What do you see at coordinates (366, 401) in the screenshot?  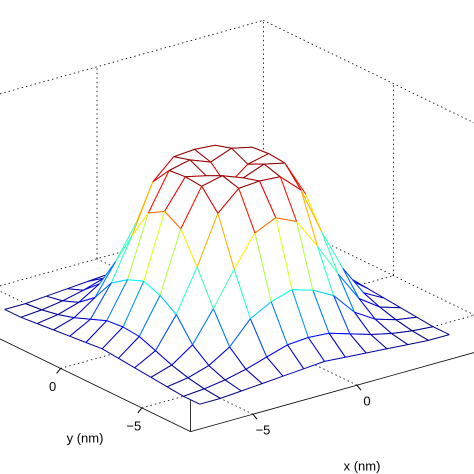 I see `x-tick-label: 0` at bounding box center [366, 401].